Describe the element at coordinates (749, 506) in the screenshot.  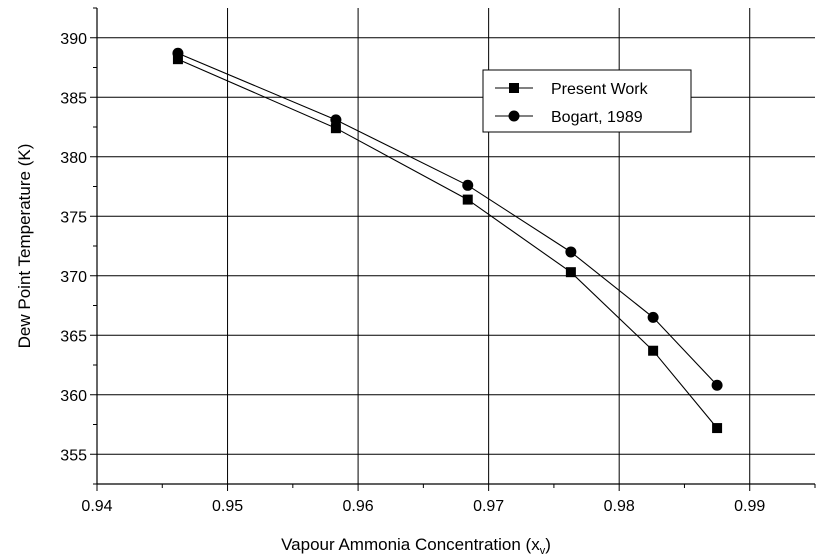
I see `x-tick-label: 0.99` at that location.